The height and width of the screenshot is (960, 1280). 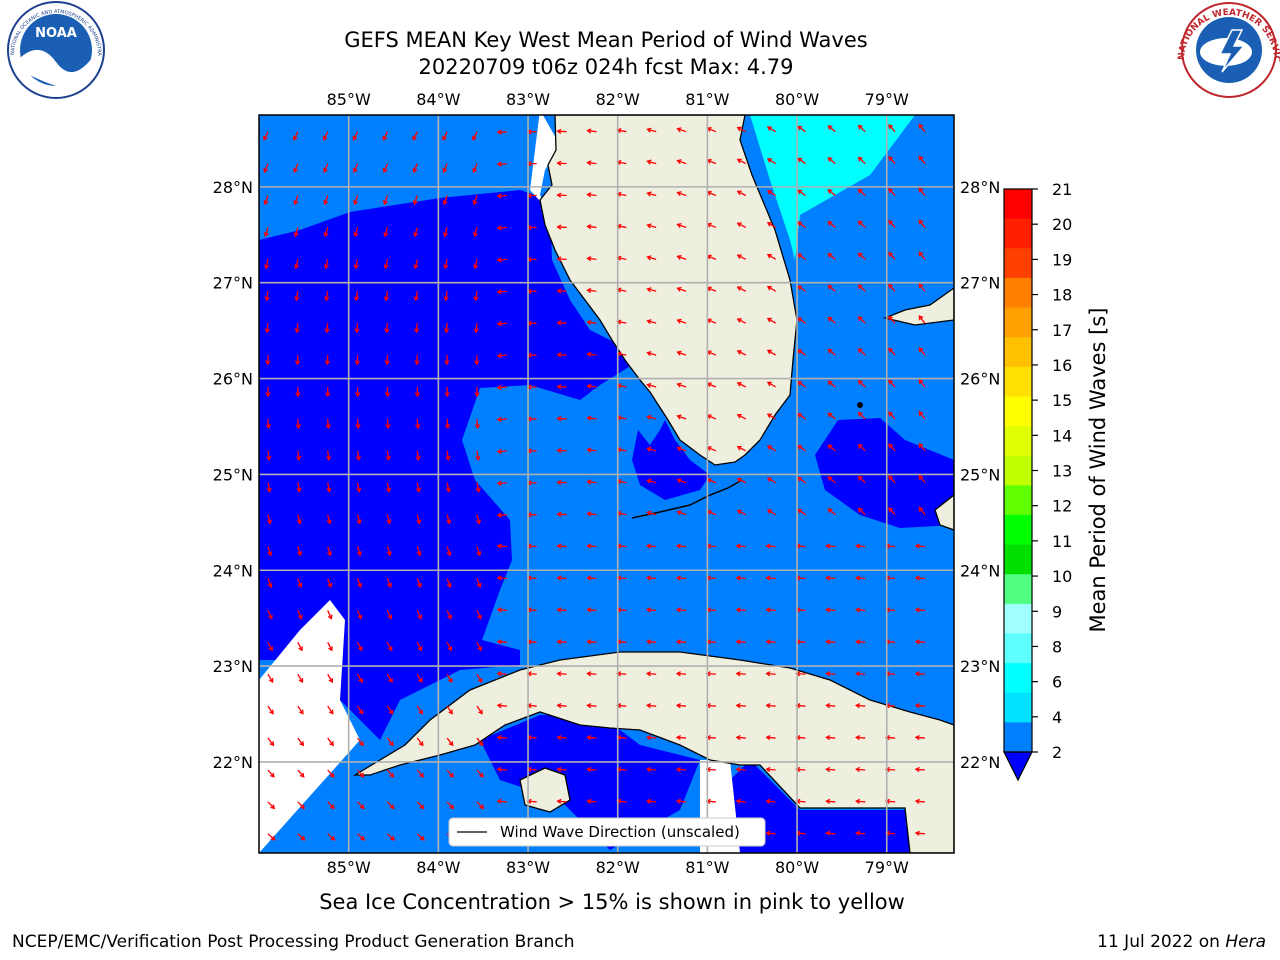 What do you see at coordinates (1057, 752) in the screenshot?
I see `colorbar-tick-label: 2` at bounding box center [1057, 752].